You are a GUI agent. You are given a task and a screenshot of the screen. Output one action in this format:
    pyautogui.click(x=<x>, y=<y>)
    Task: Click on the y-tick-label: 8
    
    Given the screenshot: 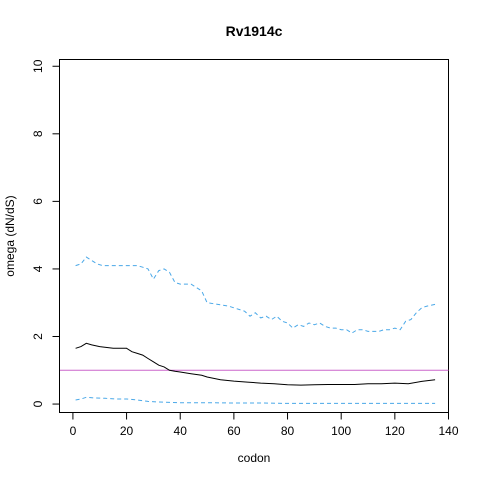 What is the action you would take?
    pyautogui.click(x=38, y=133)
    